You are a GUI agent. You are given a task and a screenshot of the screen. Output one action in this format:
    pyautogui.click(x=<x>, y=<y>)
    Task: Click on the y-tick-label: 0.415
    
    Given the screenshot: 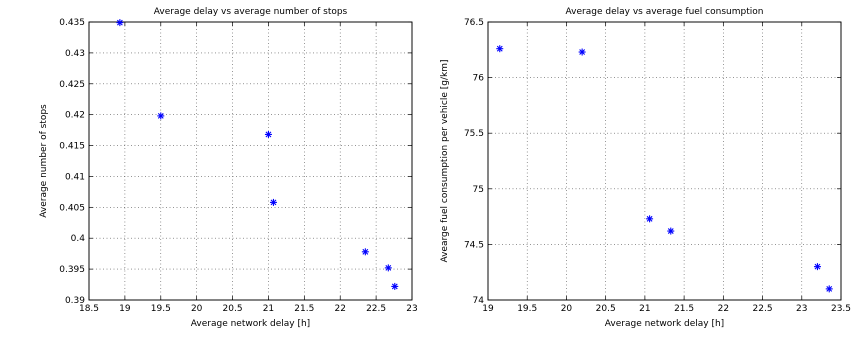 What is the action you would take?
    pyautogui.click(x=72, y=147)
    